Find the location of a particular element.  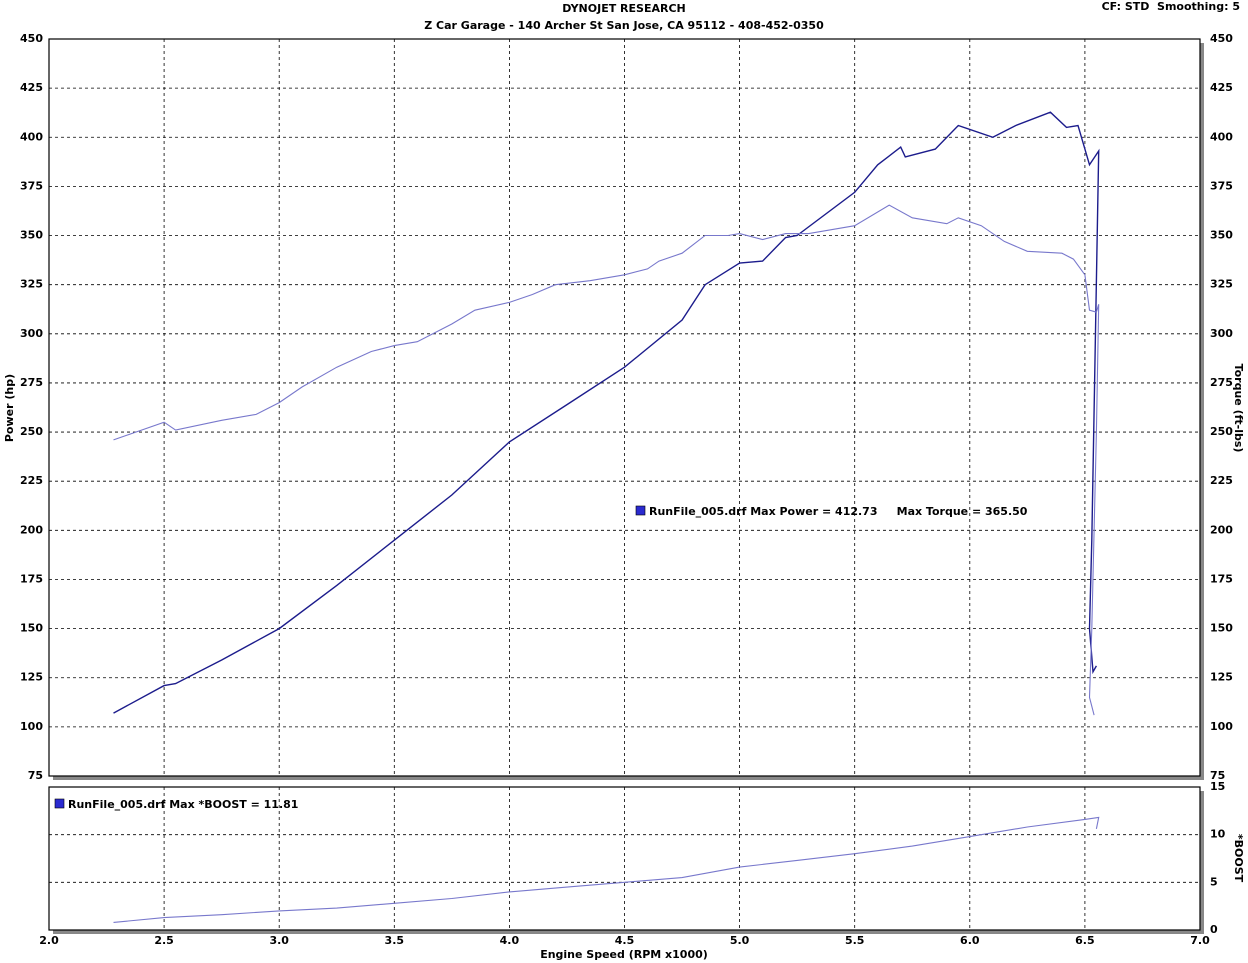

y-tick-label: 425 is located at coordinates (31, 87).